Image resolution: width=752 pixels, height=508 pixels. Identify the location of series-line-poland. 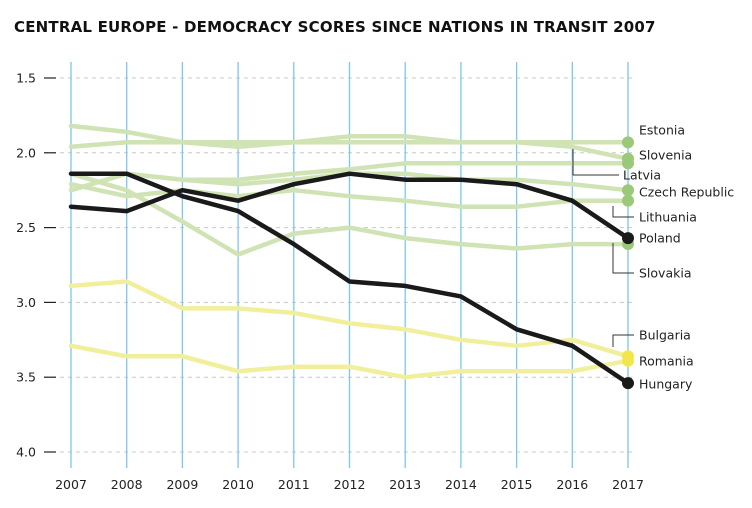
(349, 206).